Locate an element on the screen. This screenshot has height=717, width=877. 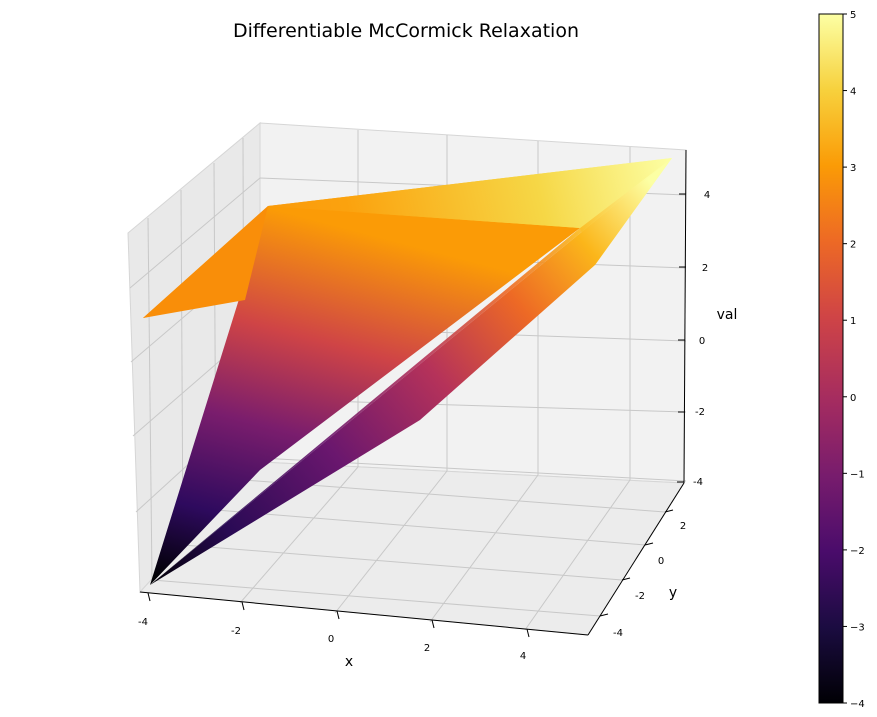
z-tick-label: 4 is located at coordinates (707, 195).